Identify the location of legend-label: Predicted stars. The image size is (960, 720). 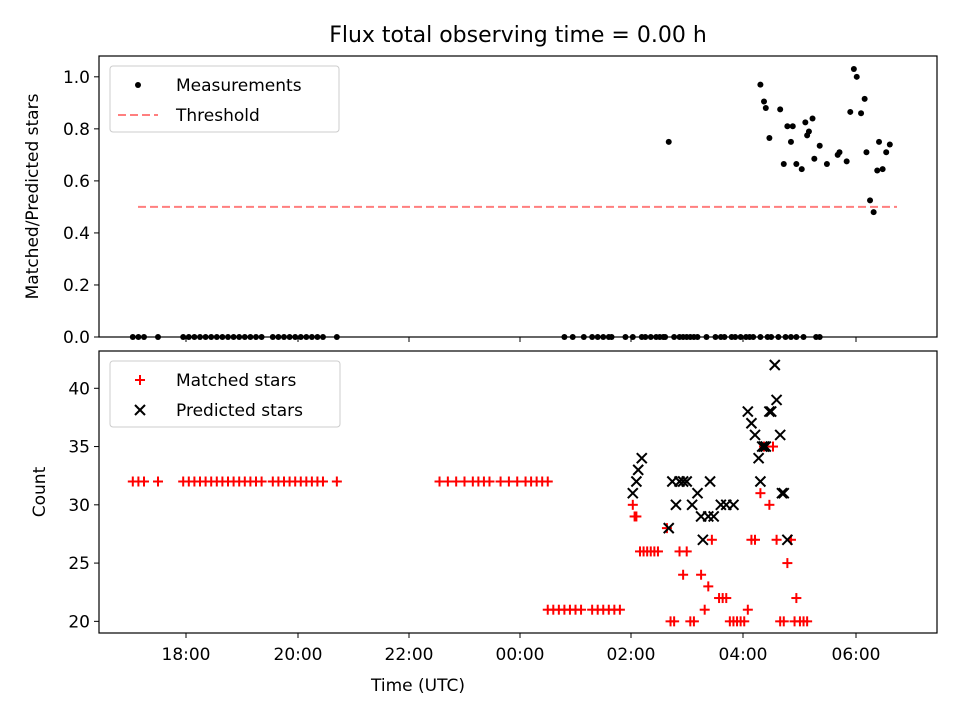
(239, 411).